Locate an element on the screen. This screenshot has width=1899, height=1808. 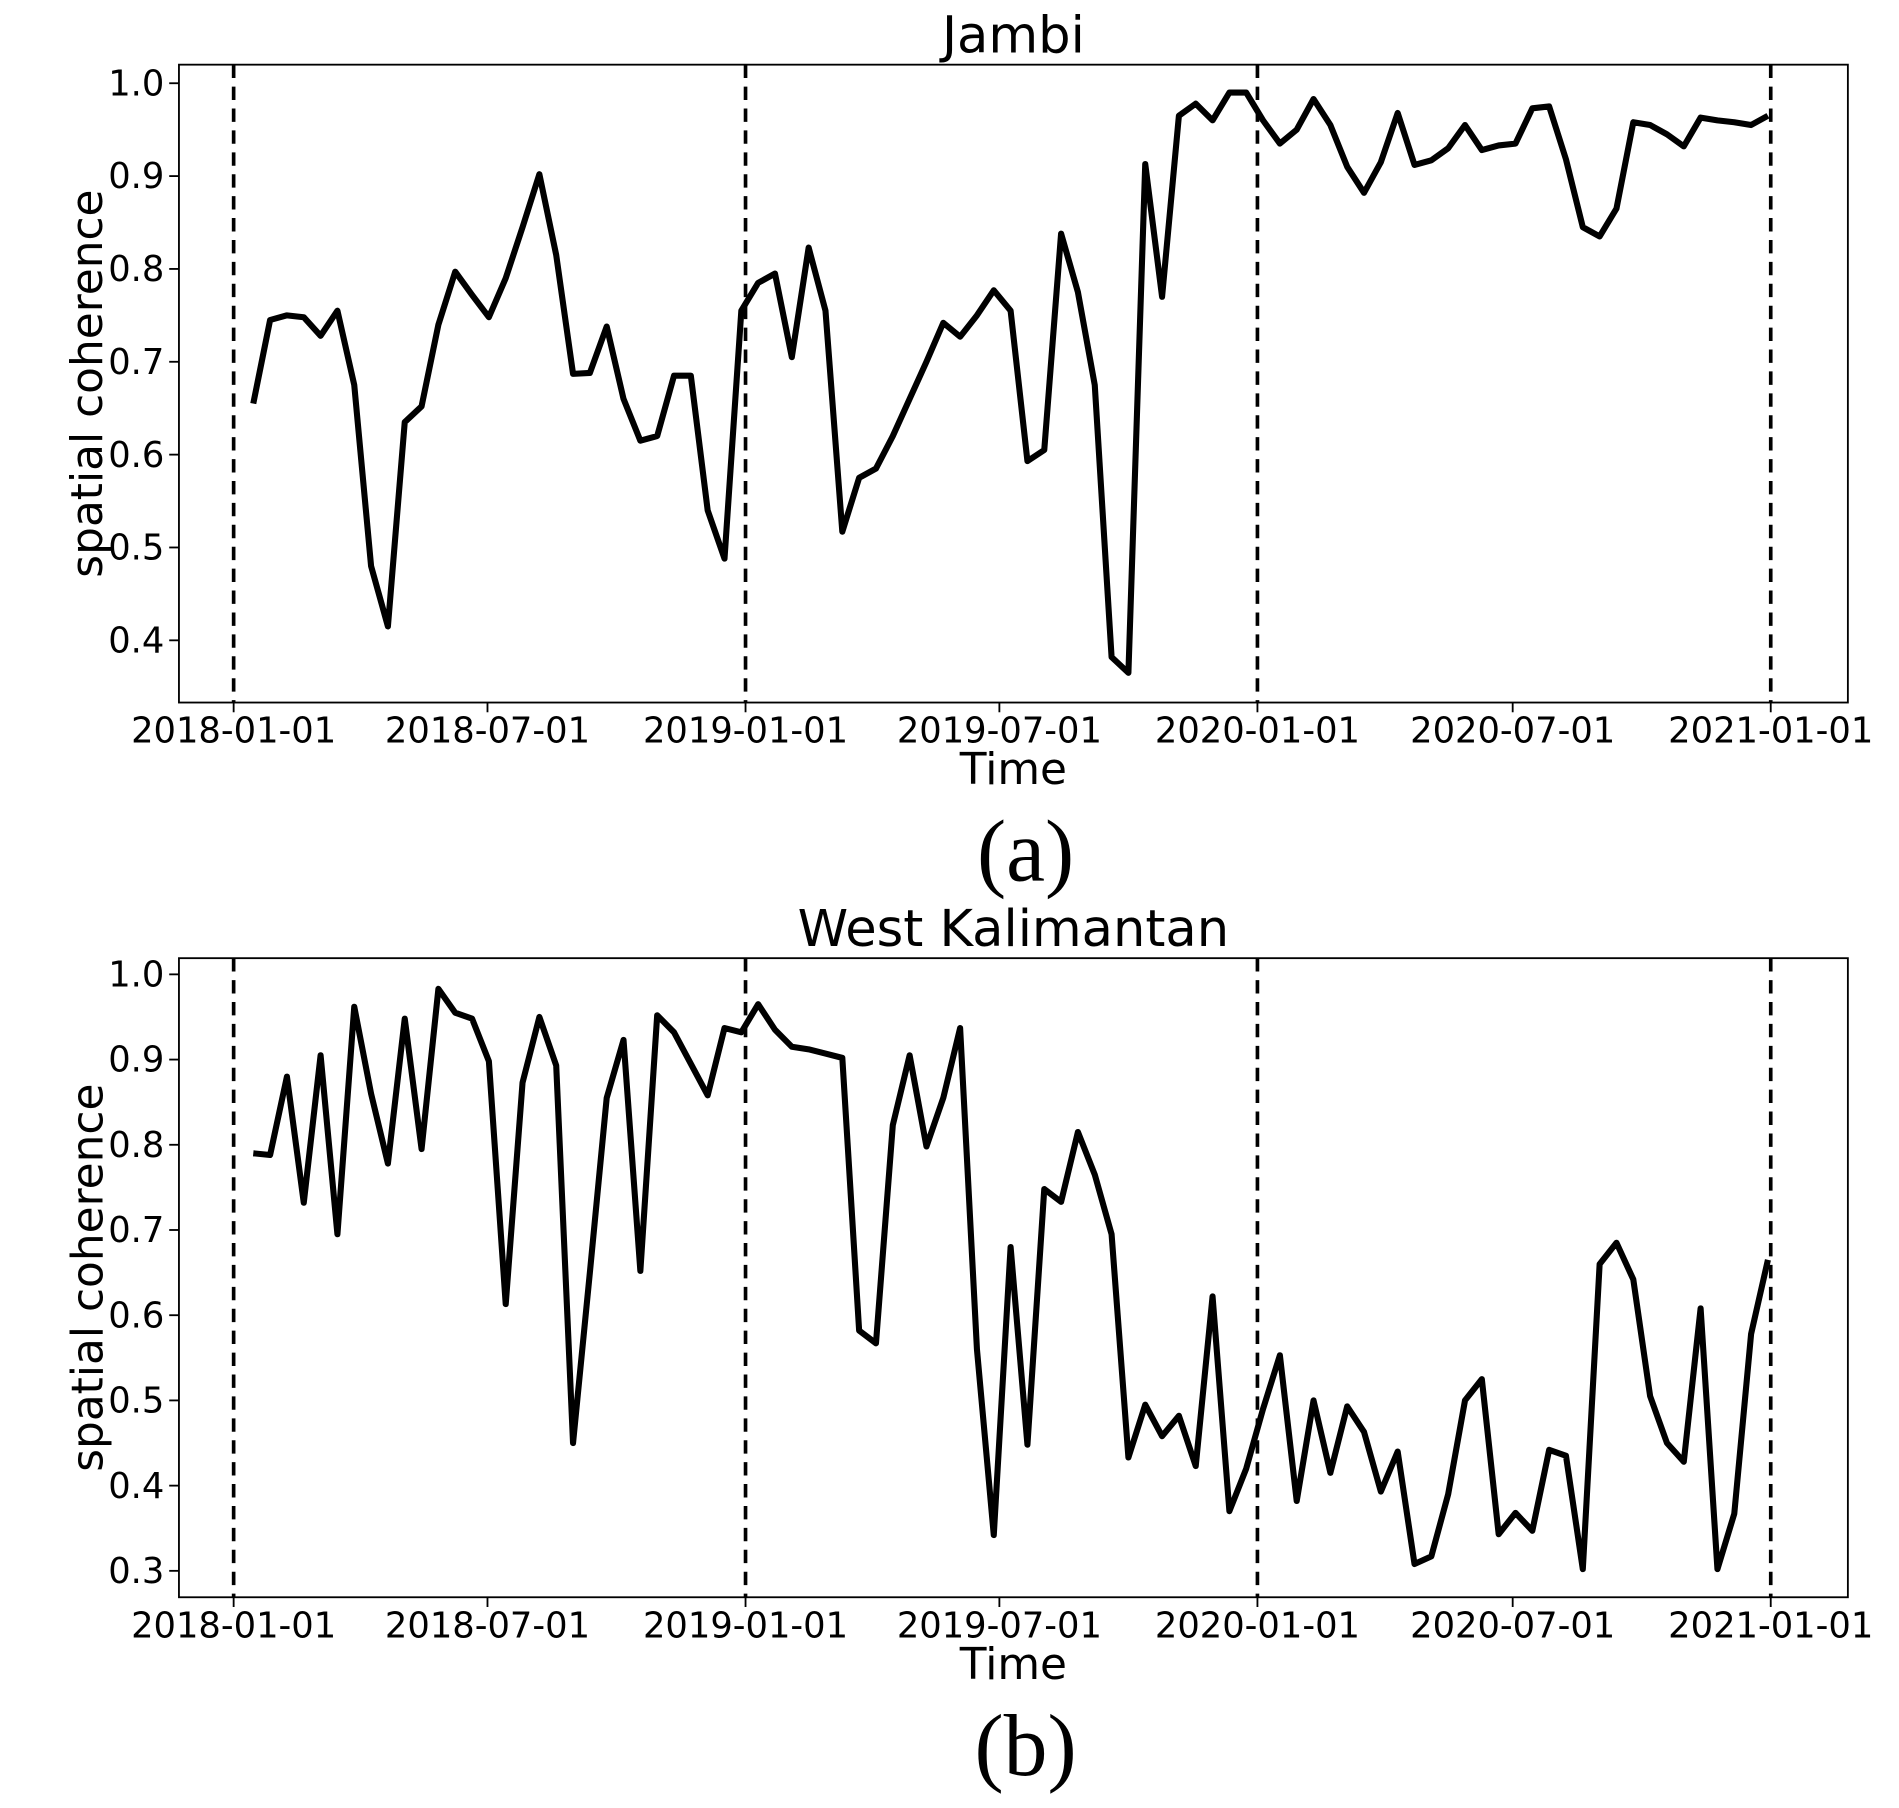
chart-title: West Kalimantan is located at coordinates (1013, 929).